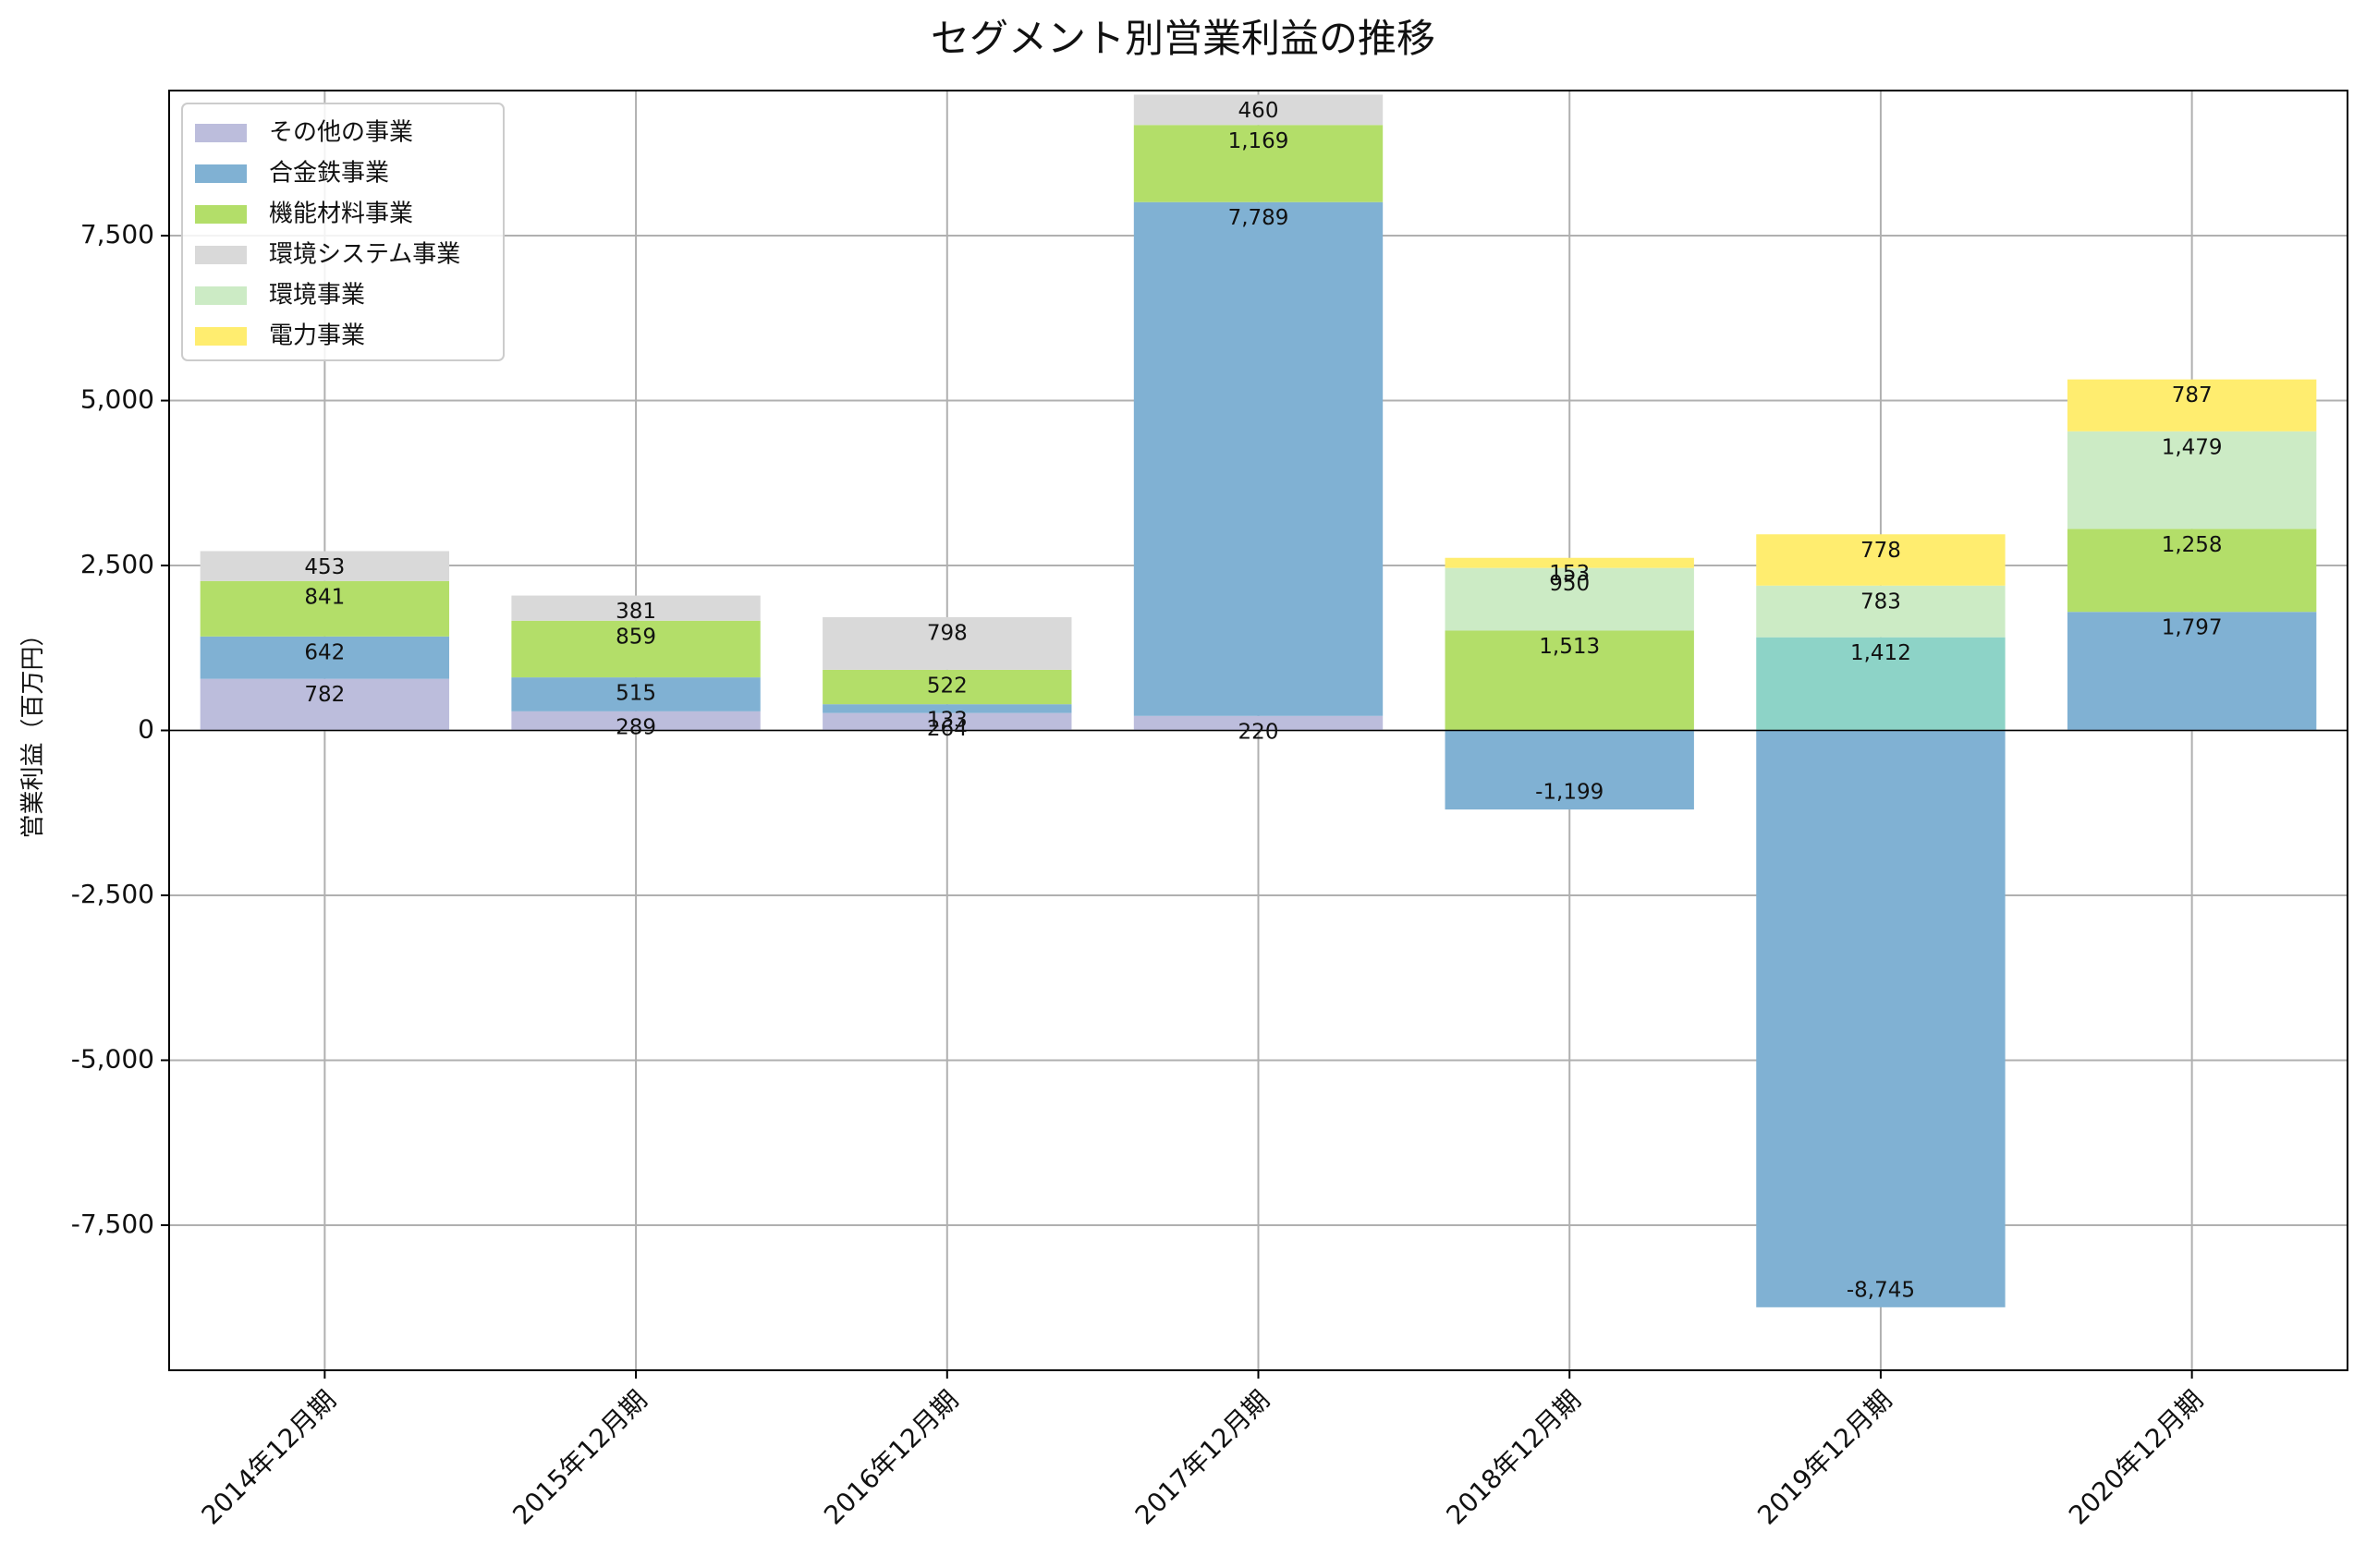  I want to click on data-label: 1,169, so click(1259, 141).